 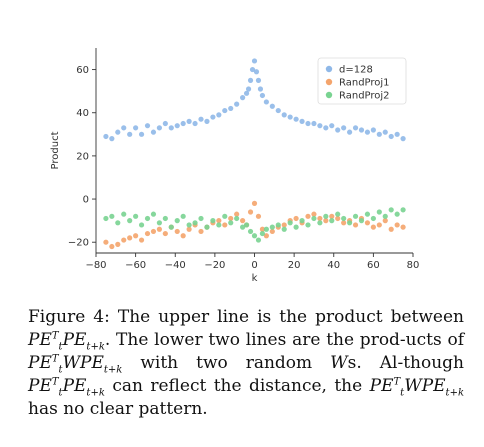 I want to click on caption-text-5: has no clear pattern., so click(x=118, y=409).